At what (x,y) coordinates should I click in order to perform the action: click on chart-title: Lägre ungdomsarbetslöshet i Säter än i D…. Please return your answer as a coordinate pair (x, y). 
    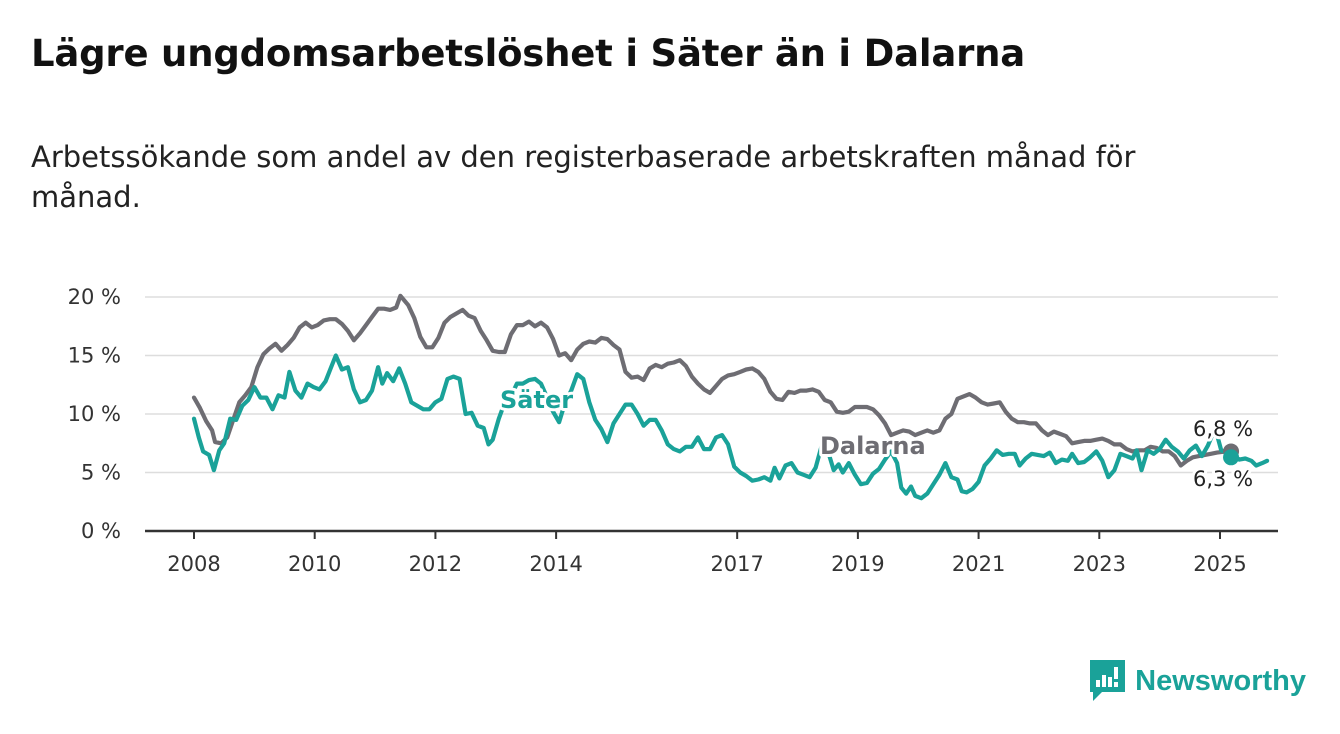
    Looking at the image, I should click on (528, 53).